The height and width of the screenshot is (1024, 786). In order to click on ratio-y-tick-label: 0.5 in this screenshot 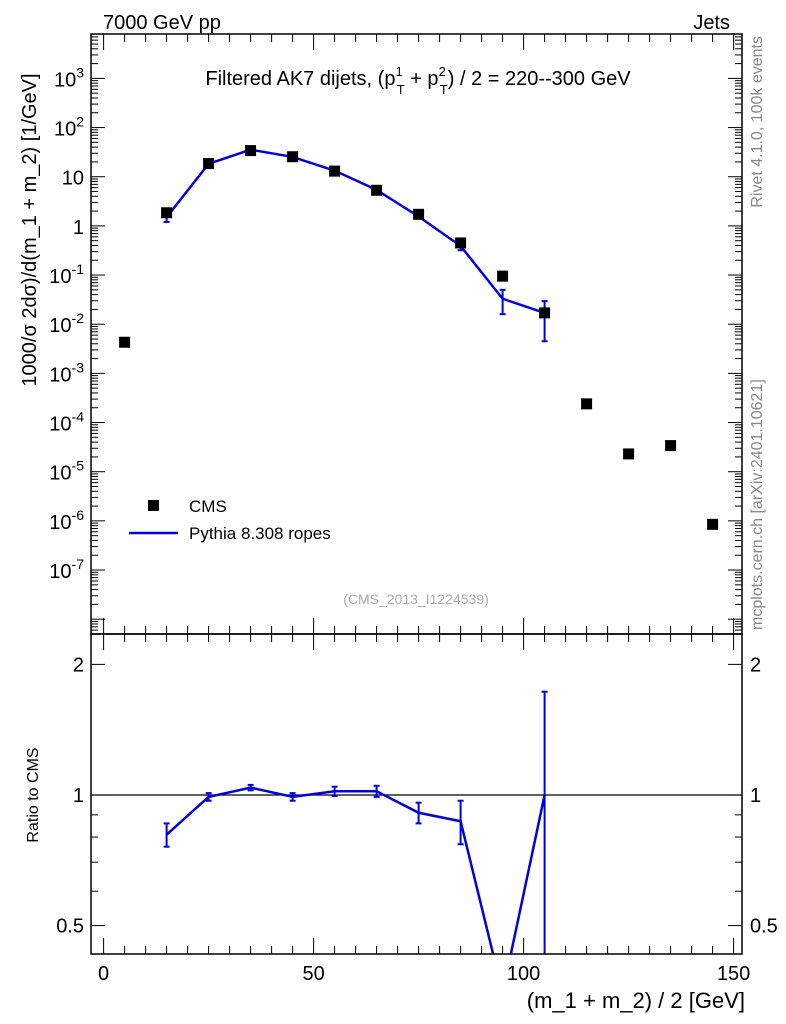, I will do `click(70, 927)`.